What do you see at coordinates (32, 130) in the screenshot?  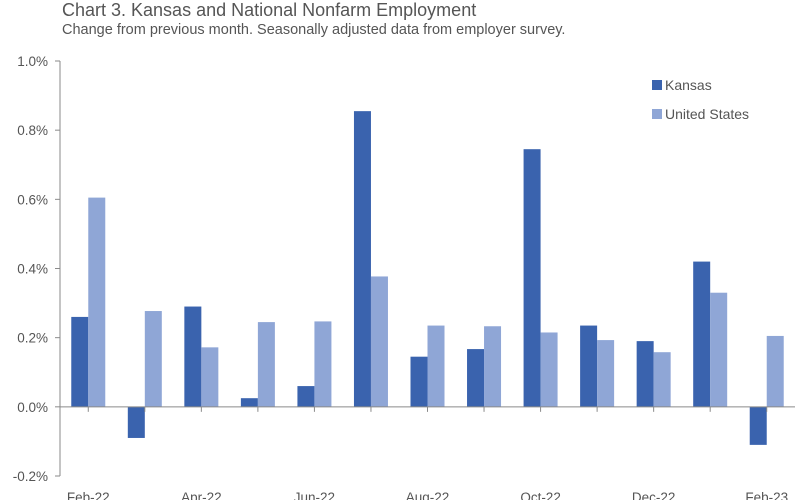 I see `y-tick-label: 0.8%` at bounding box center [32, 130].